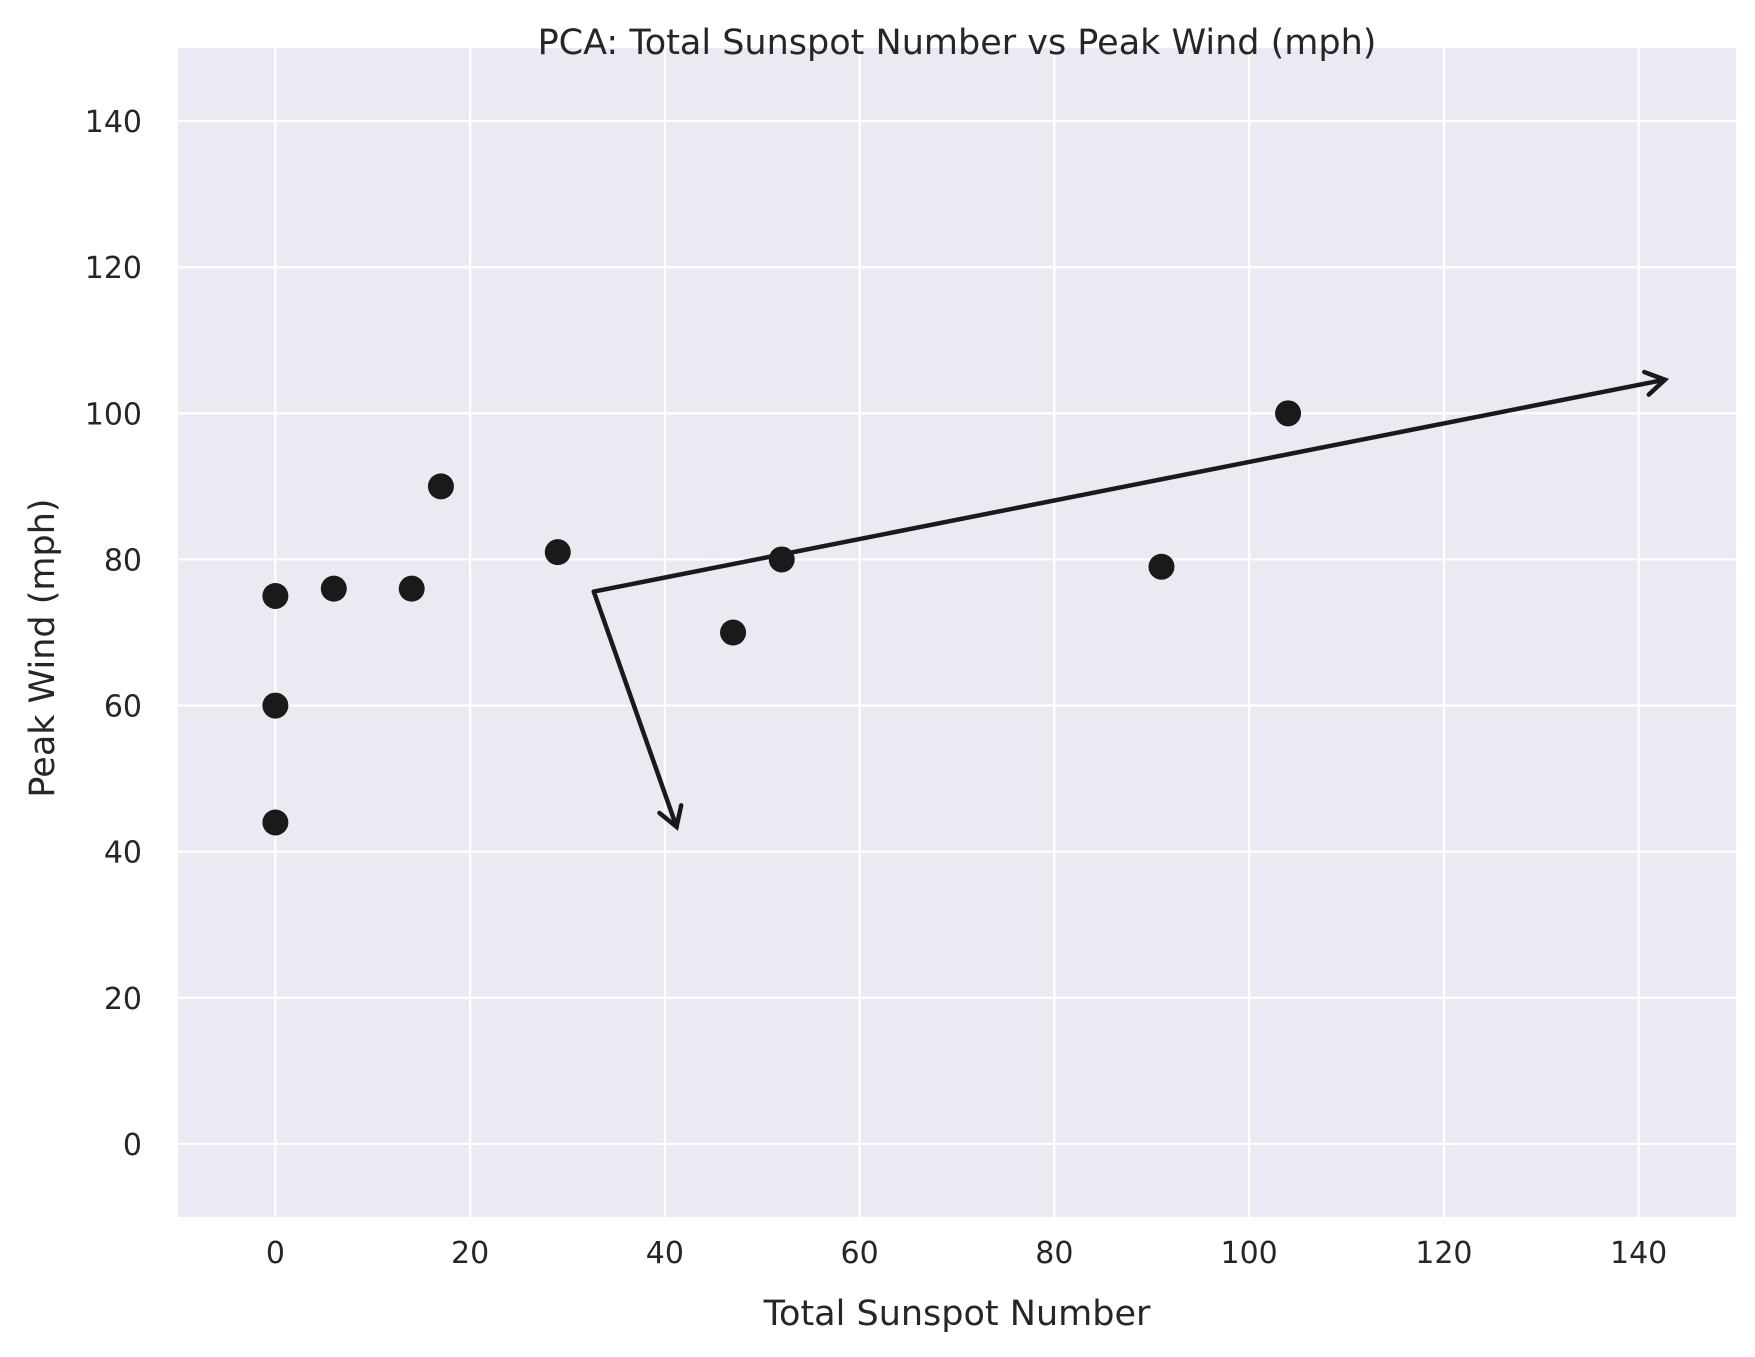  I want to click on y-tick-label: 40, so click(123, 853).